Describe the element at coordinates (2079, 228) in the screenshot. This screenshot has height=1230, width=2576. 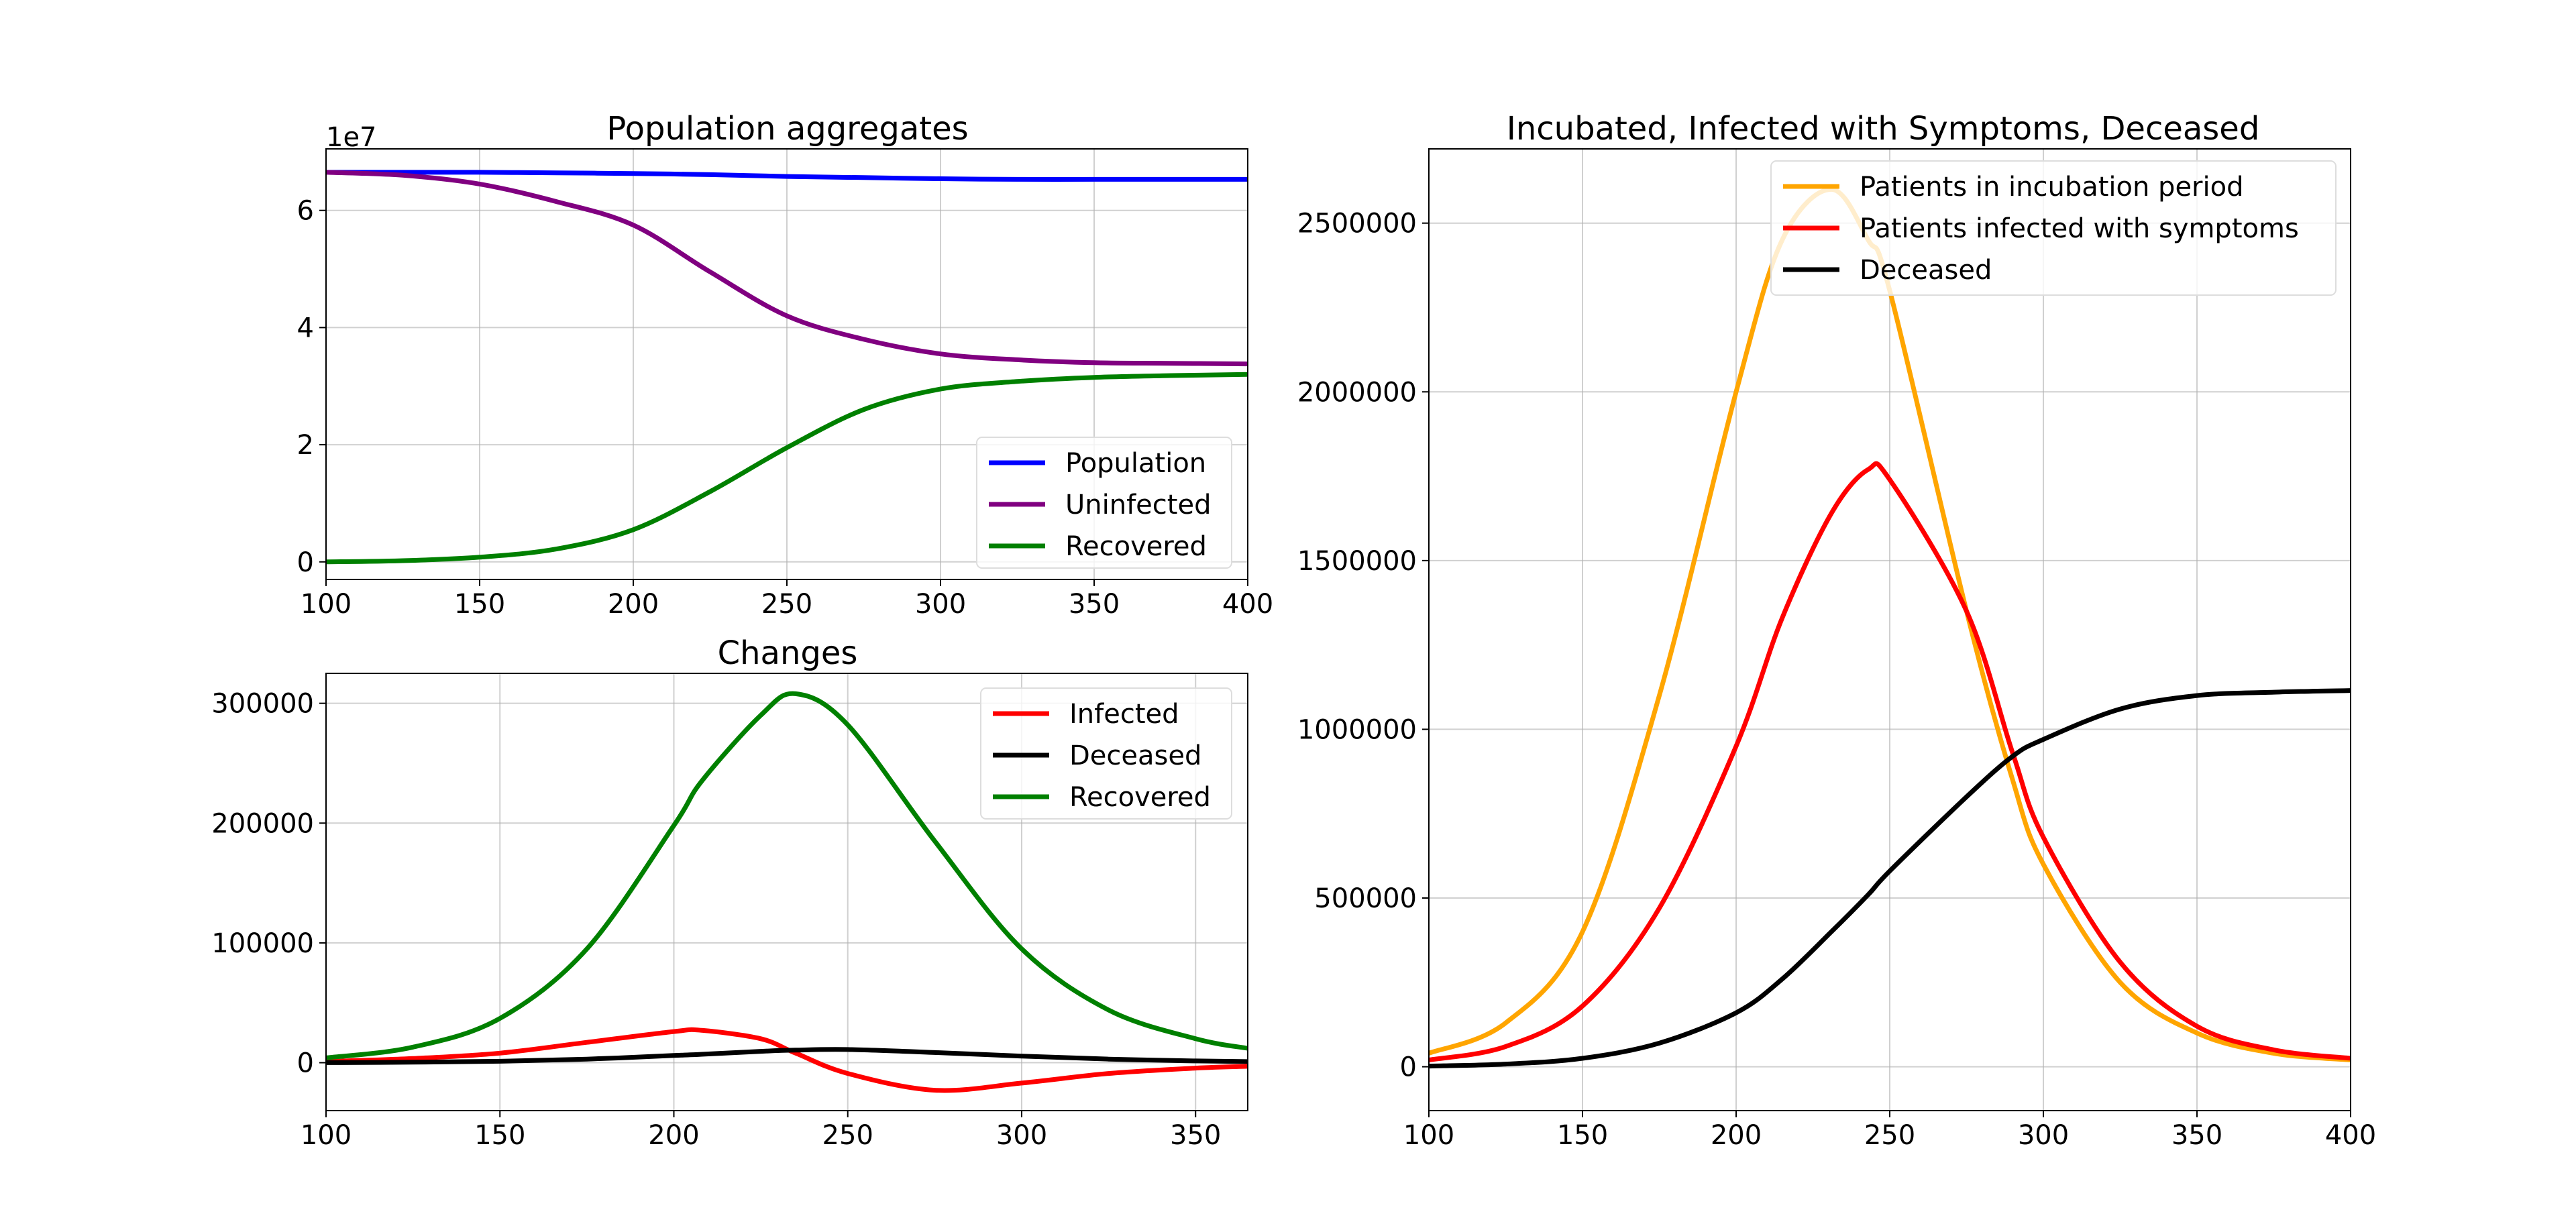
I see `incubated-legend-label: Patients infected with symptoms` at that location.